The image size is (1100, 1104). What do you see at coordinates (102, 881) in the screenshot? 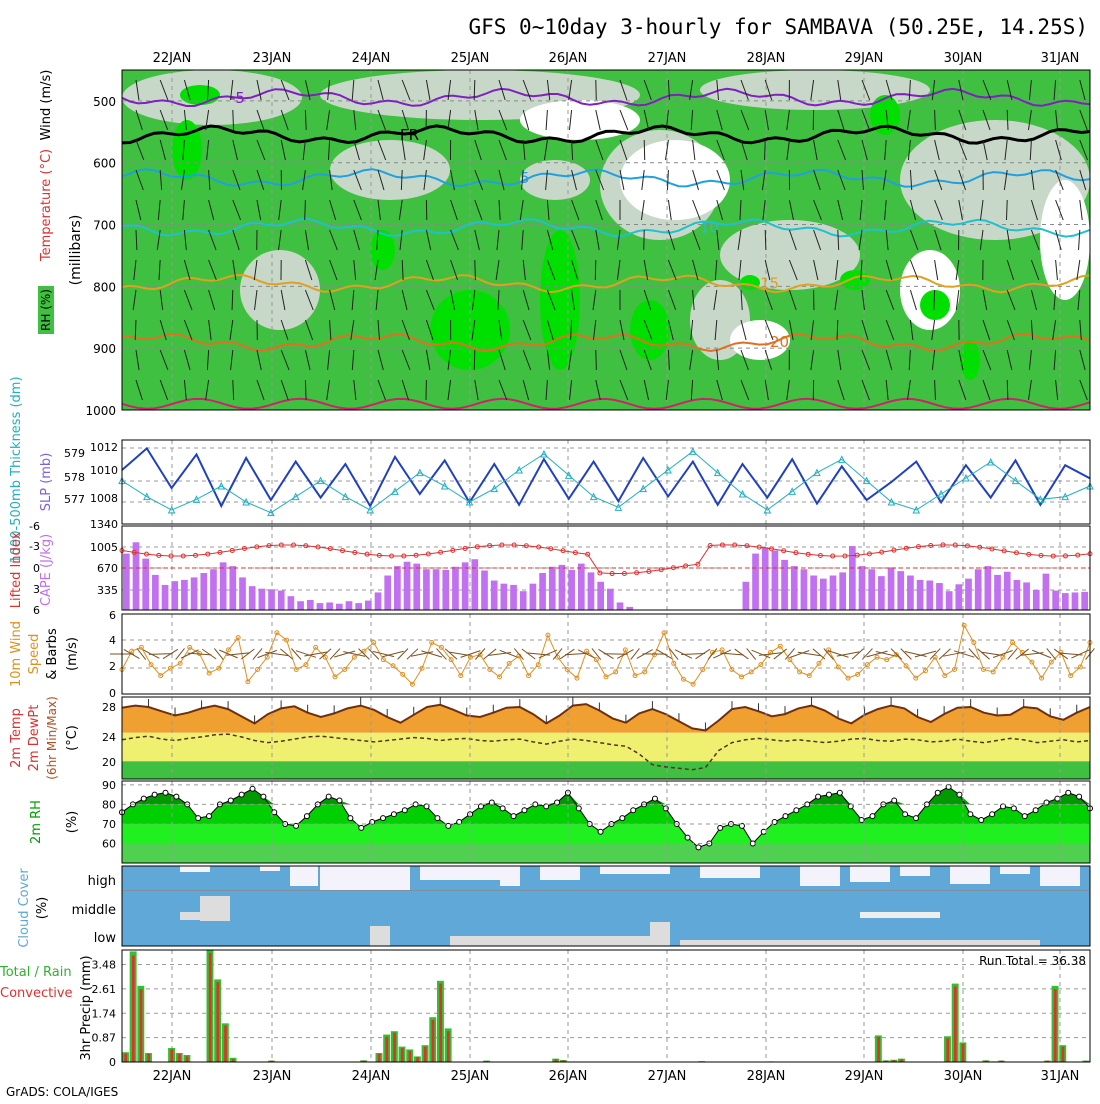
I see `cloud-row-label: high` at bounding box center [102, 881].